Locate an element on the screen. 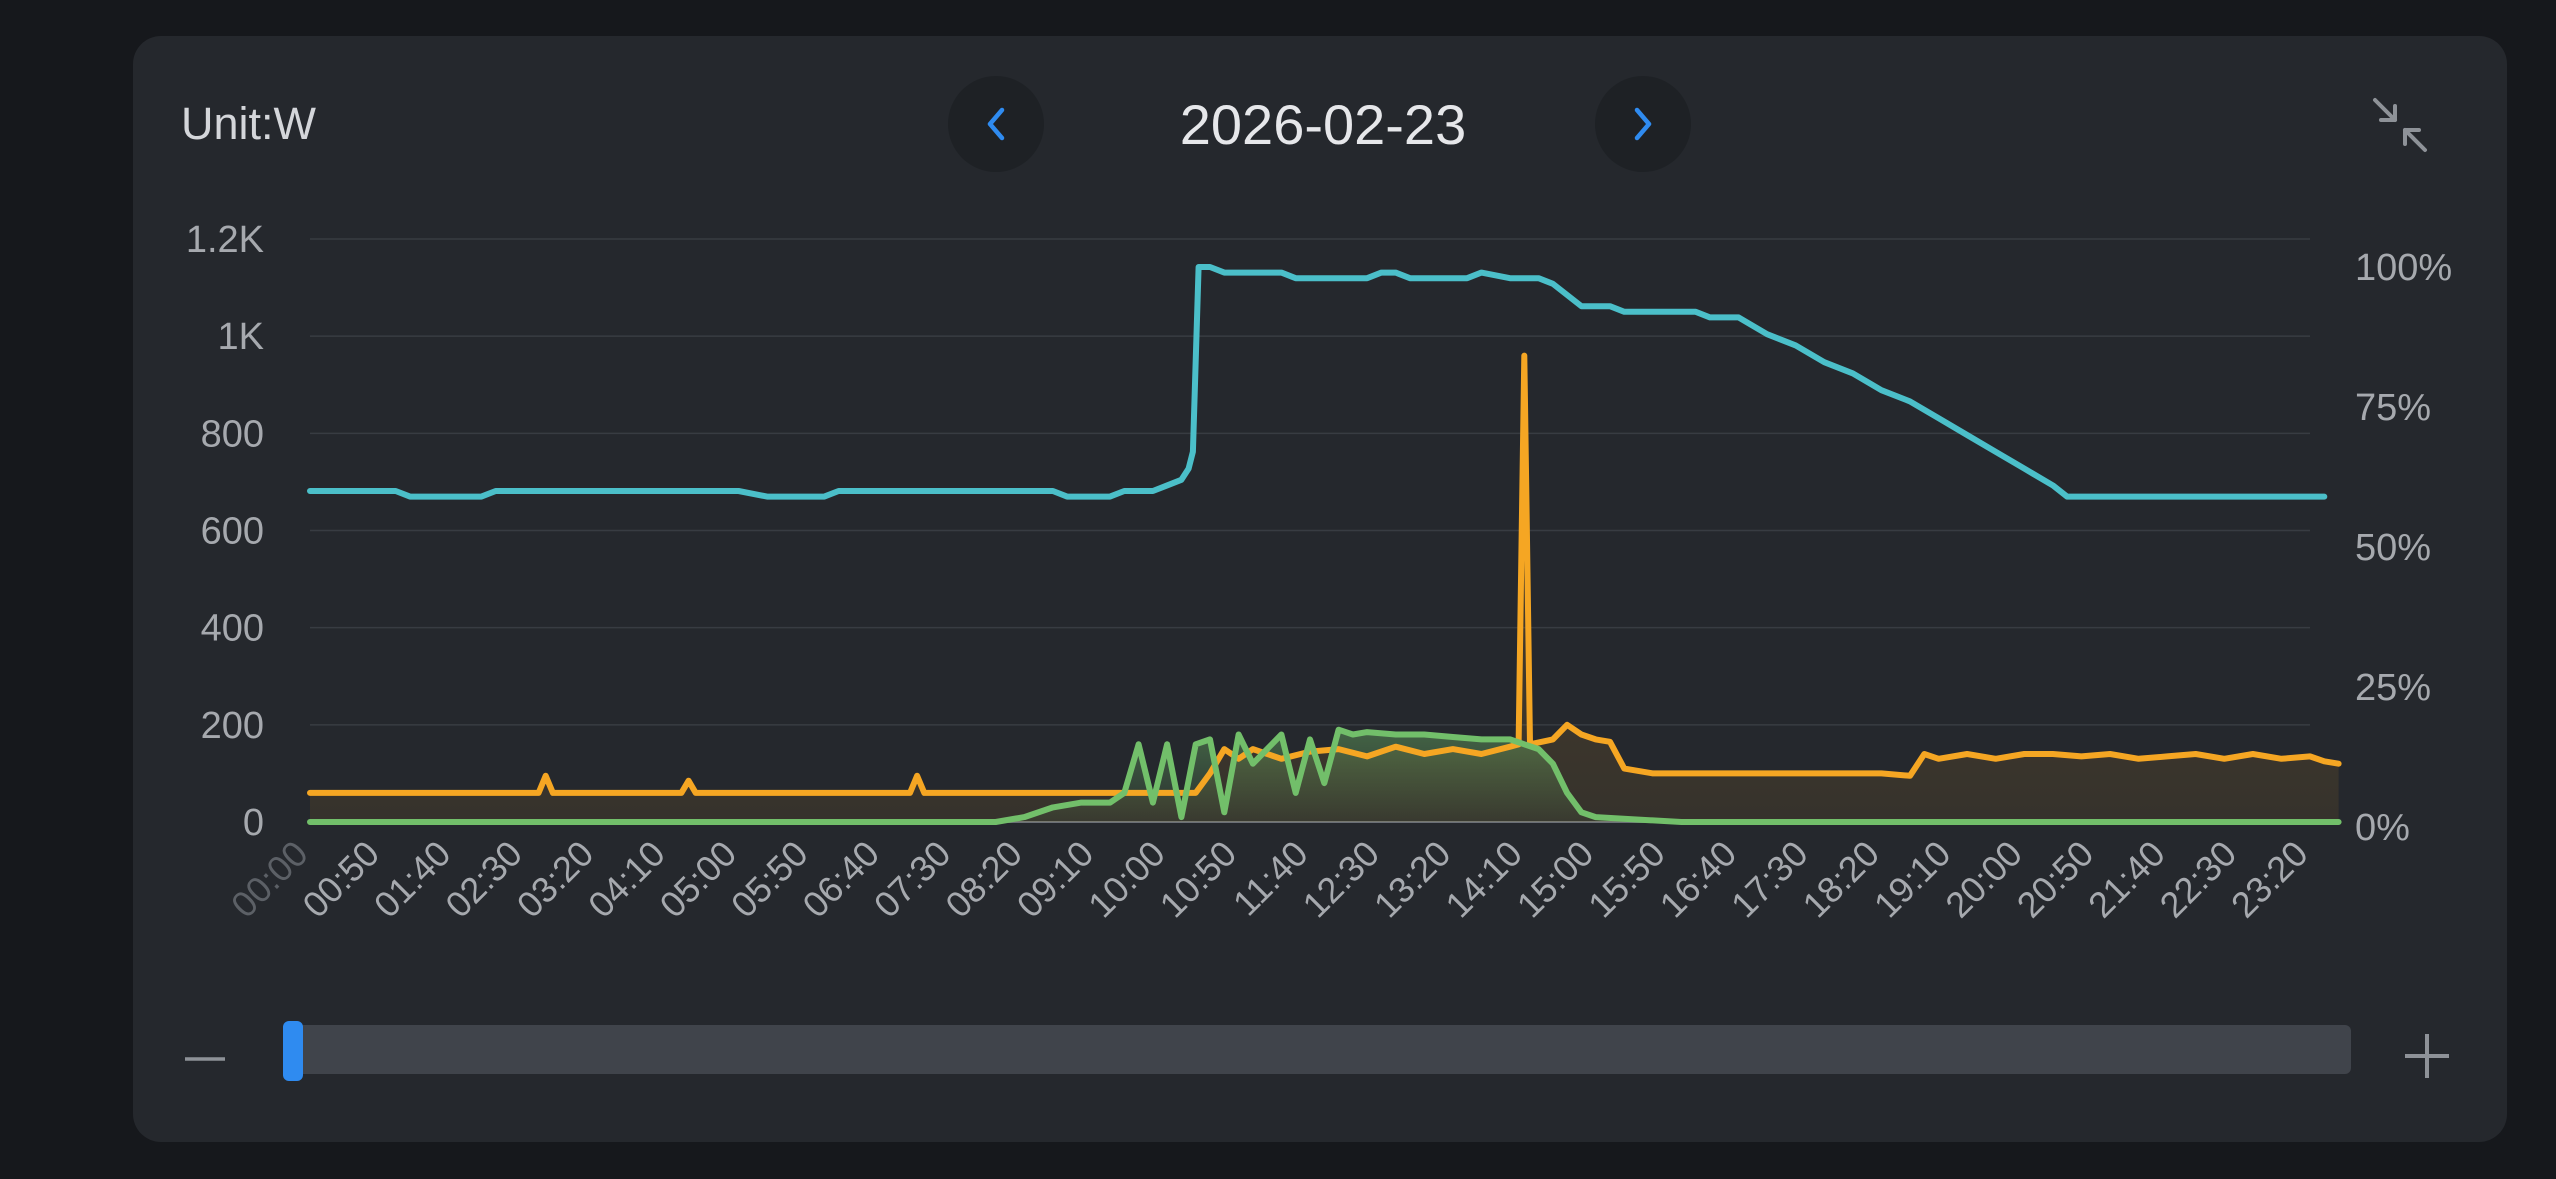 The image size is (2556, 1179). x-tick-label: 10:00 is located at coordinates (1126, 879).